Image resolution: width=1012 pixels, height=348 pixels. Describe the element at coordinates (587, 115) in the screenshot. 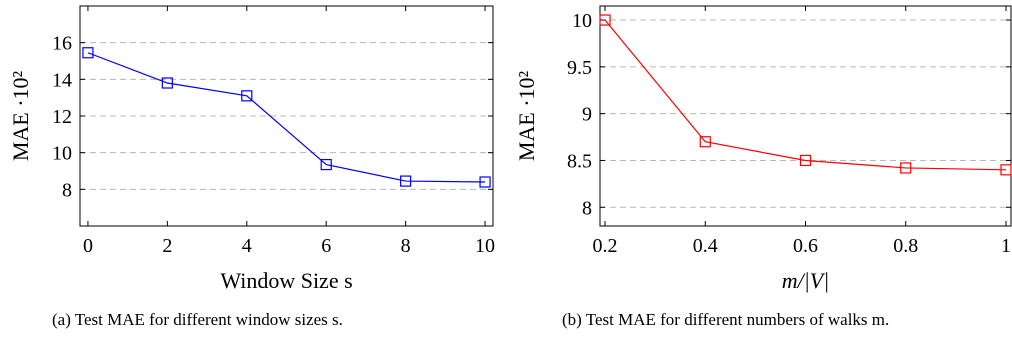

I see `y-tick-label: 9` at that location.